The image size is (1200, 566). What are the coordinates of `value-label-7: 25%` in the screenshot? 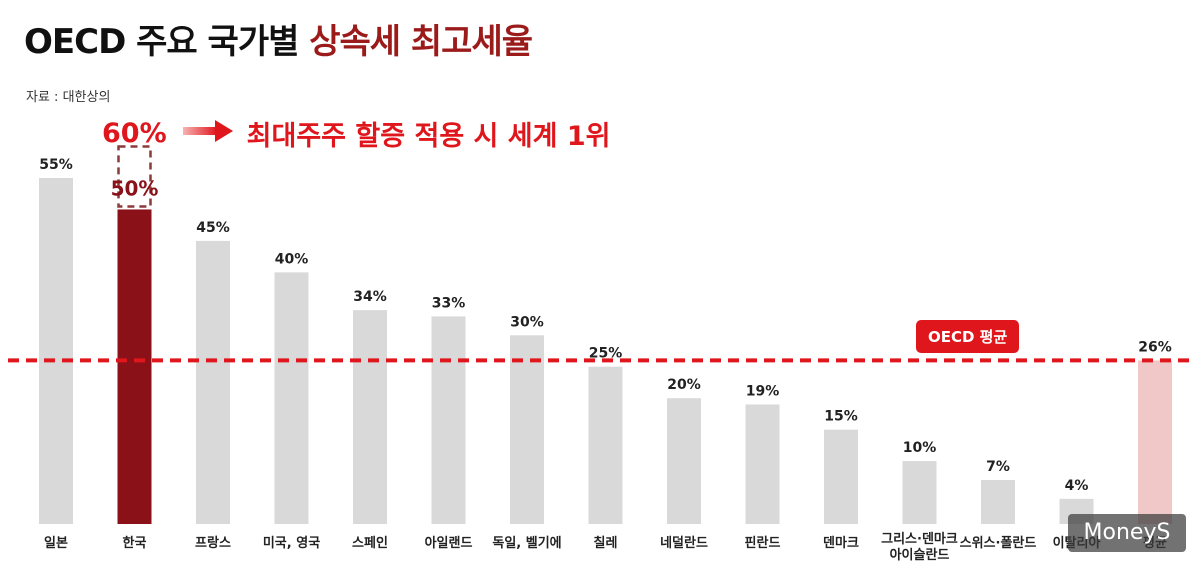 It's located at (606, 354).